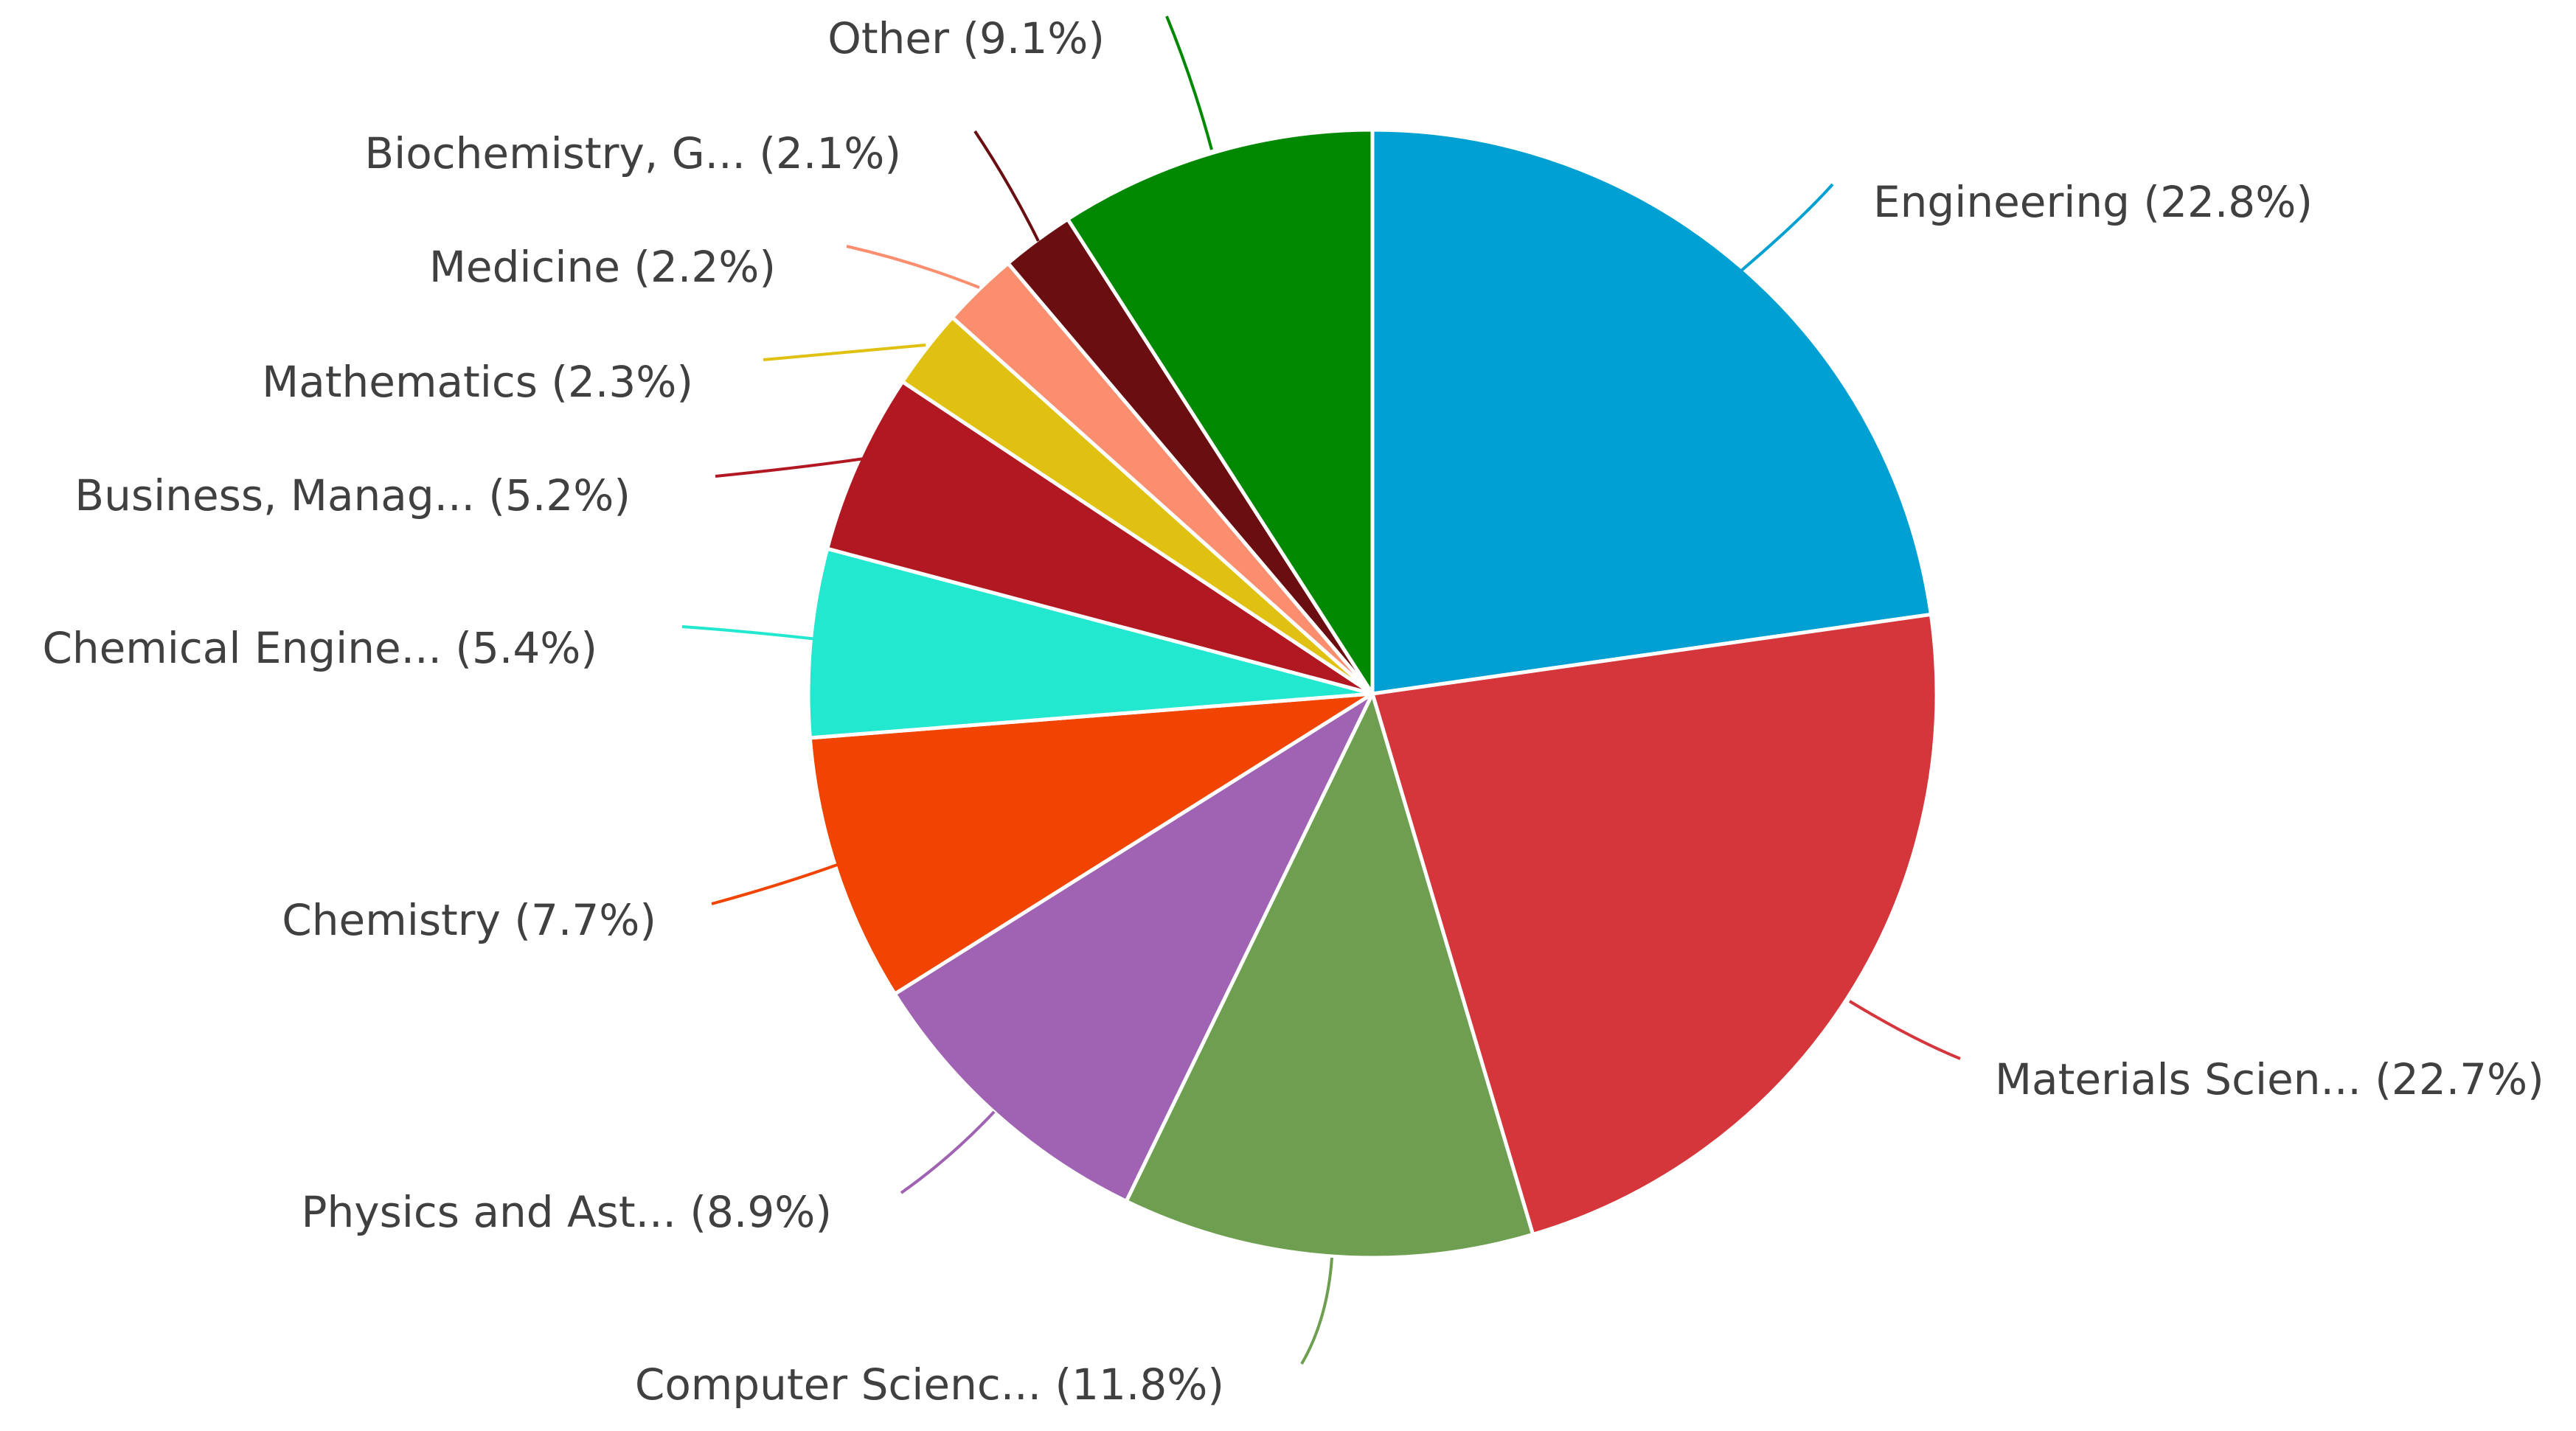 This screenshot has width=2576, height=1431. What do you see at coordinates (602, 267) in the screenshot?
I see `slice-label-medicine: Medicine (2.2%)` at bounding box center [602, 267].